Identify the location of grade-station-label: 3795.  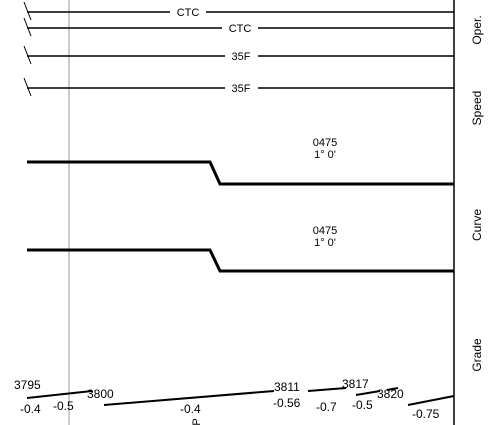
(27, 385).